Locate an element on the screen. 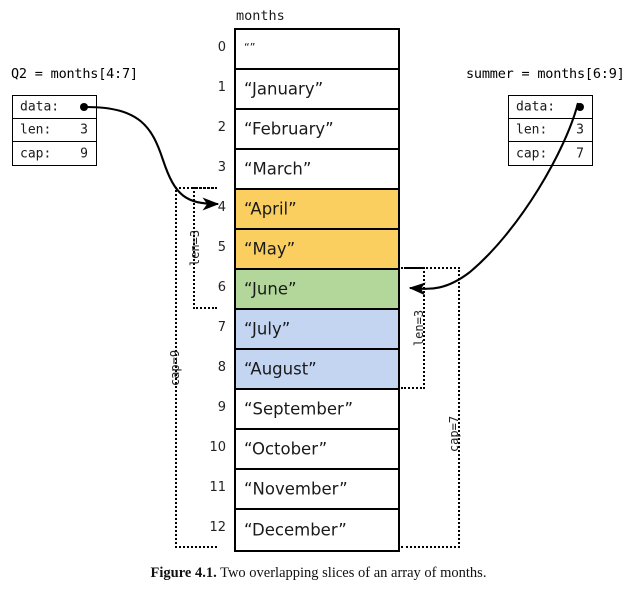  q2-len-field-row: len: 3 is located at coordinates (54, 130).